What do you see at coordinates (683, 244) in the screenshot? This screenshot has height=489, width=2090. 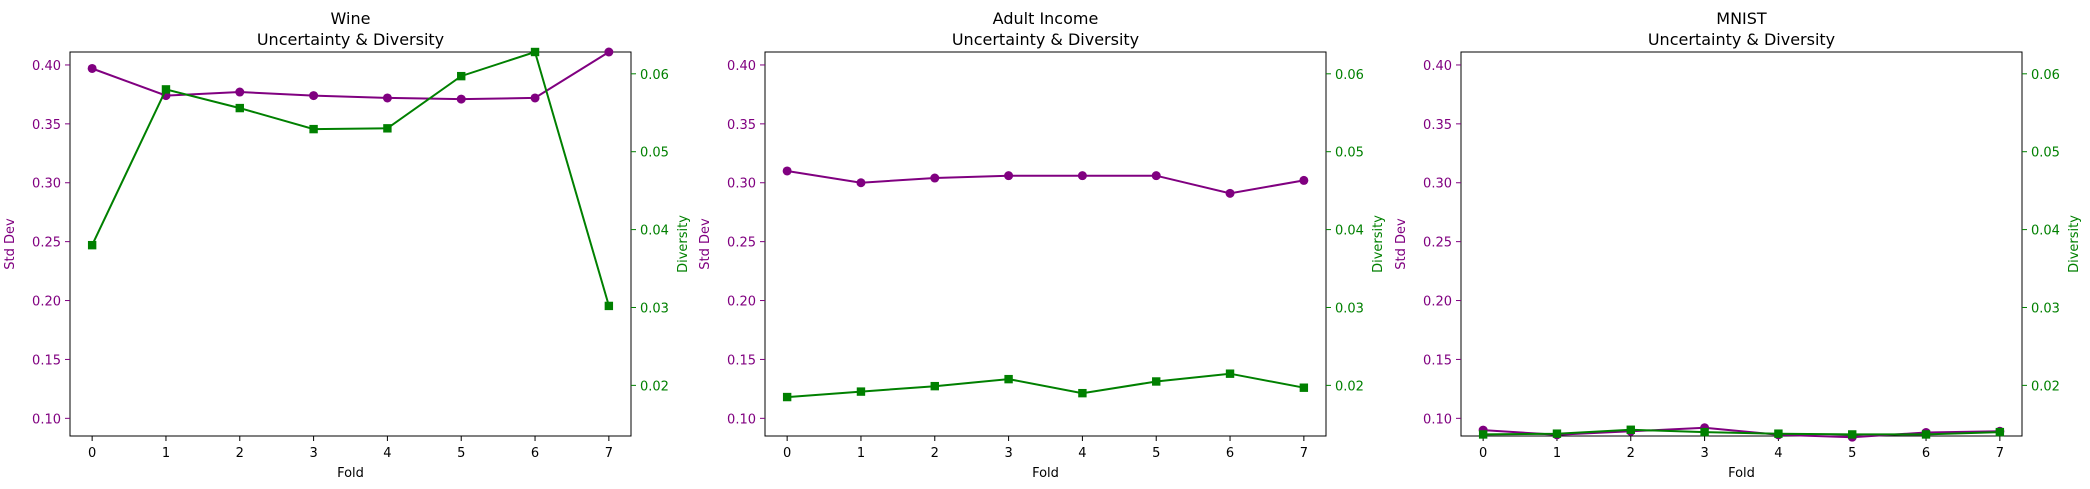 I see `right-axis-label: Diversity` at bounding box center [683, 244].